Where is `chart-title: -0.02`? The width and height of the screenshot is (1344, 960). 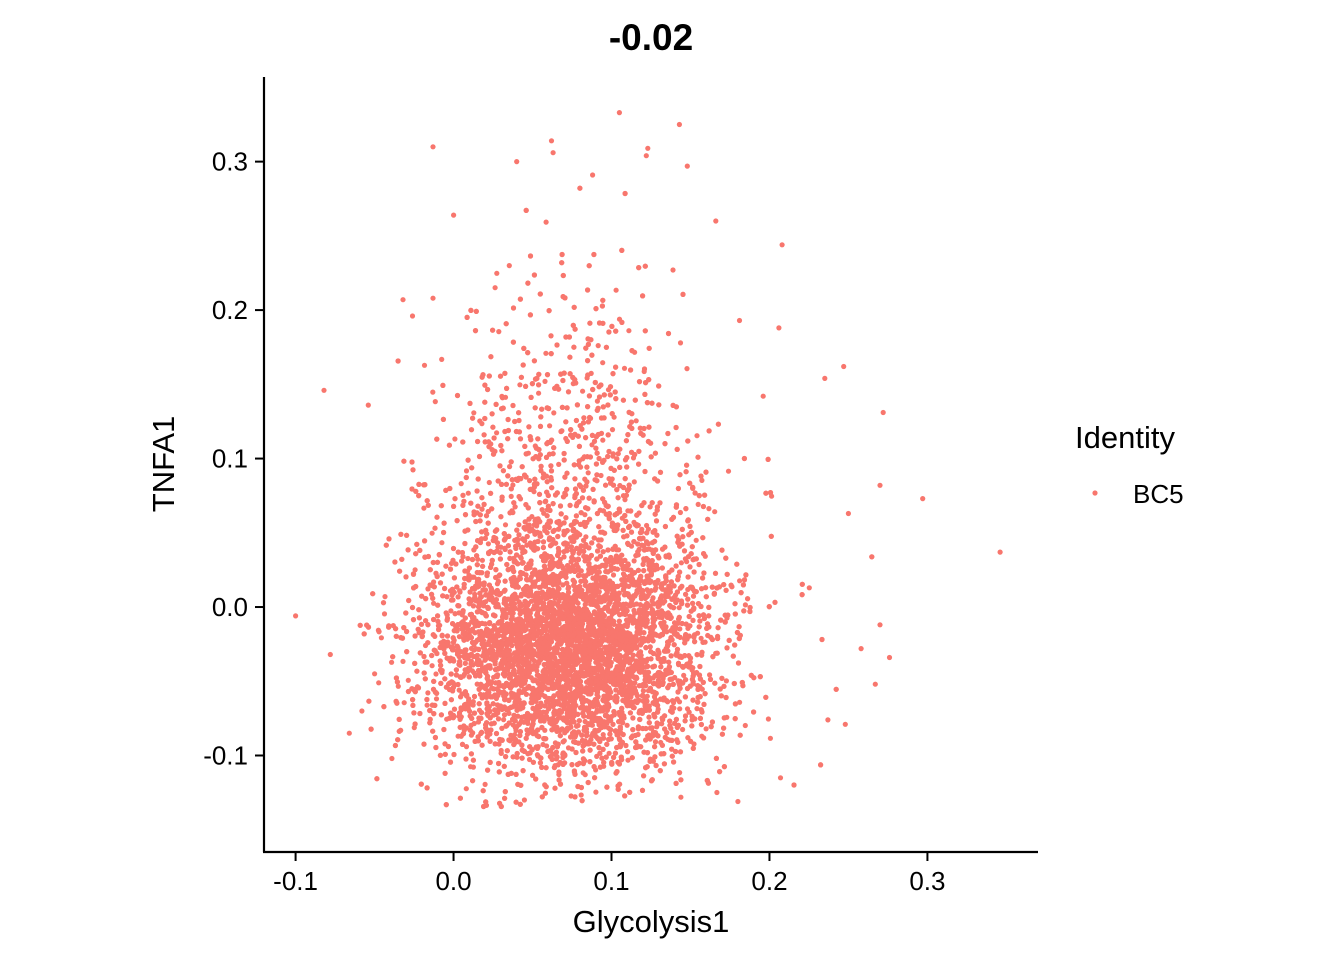 chart-title: -0.02 is located at coordinates (651, 37).